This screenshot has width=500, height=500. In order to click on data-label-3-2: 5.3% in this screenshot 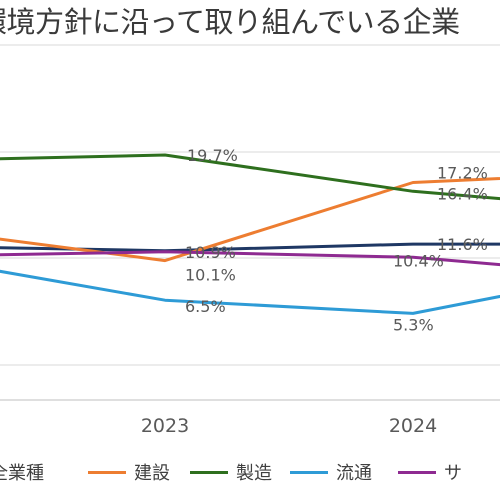, I will do `click(413, 324)`.